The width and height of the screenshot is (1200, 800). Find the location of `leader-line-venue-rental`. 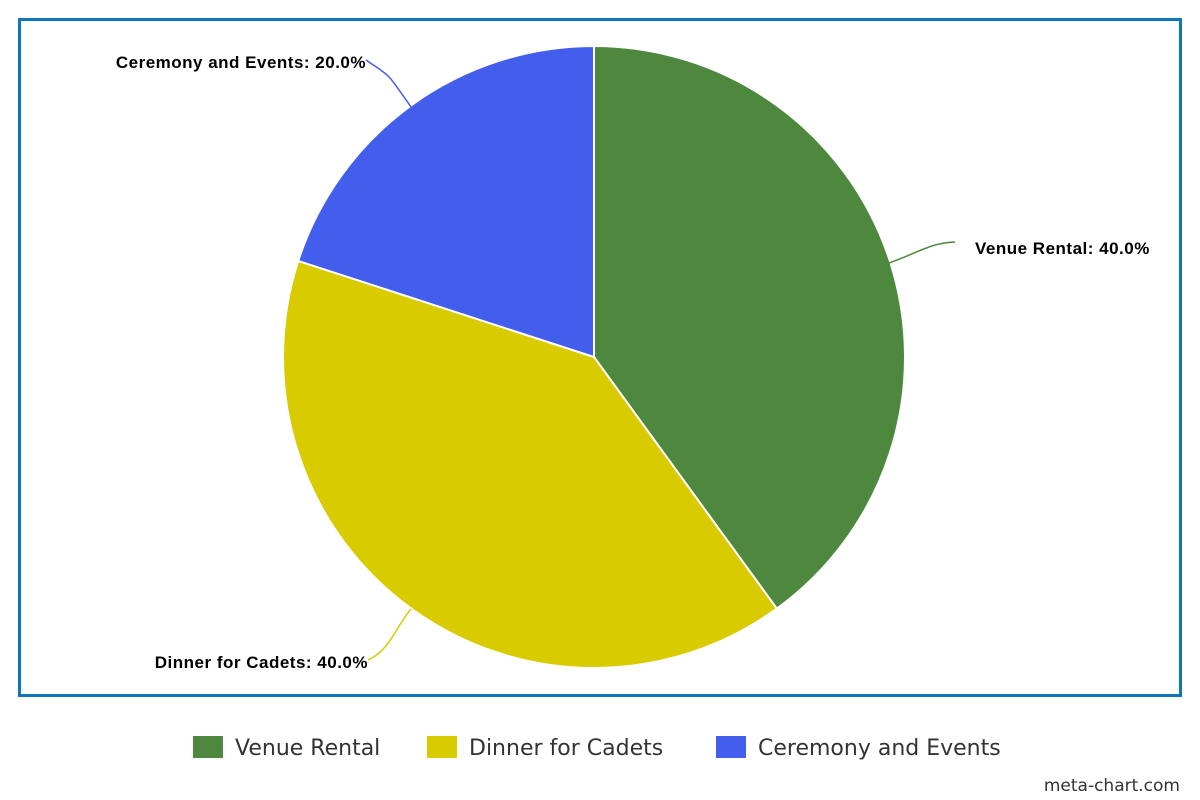

leader-line-venue-rental is located at coordinates (922, 252).